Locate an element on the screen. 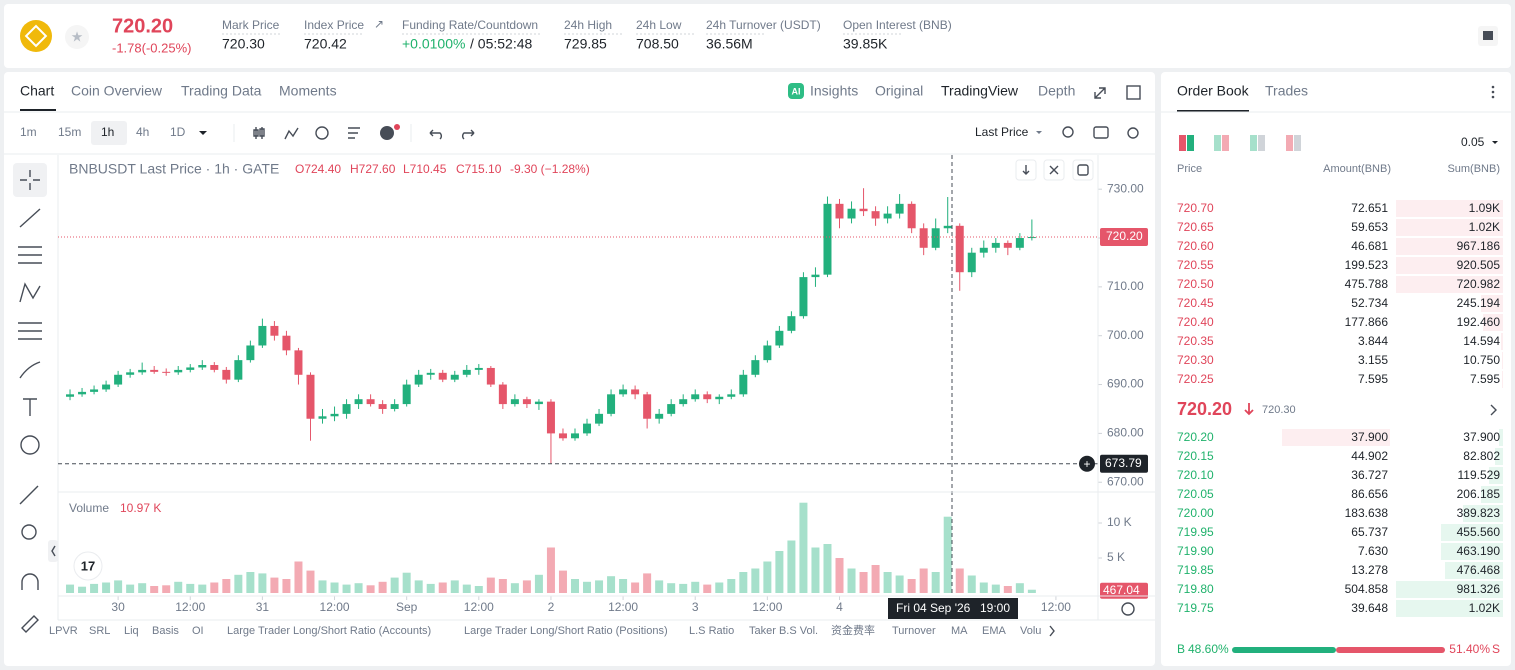 The height and width of the screenshot is (670, 1515). magnet-tool is located at coordinates (30, 581).